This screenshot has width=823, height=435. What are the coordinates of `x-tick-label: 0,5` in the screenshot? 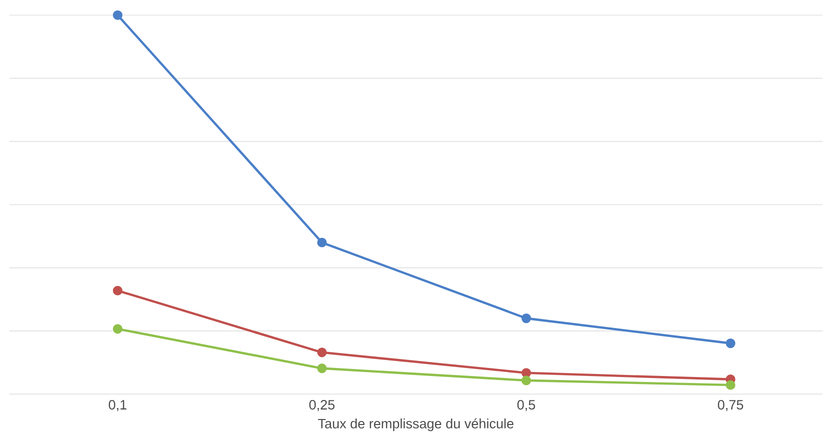 It's located at (526, 406).